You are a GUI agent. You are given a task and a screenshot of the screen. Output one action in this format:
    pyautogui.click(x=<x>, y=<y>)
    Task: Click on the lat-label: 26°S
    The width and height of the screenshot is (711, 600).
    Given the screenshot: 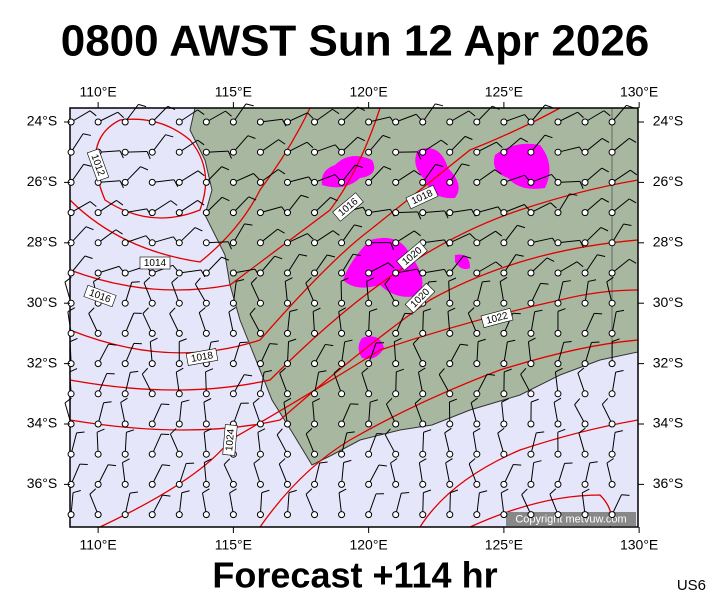 What is the action you would take?
    pyautogui.click(x=668, y=181)
    